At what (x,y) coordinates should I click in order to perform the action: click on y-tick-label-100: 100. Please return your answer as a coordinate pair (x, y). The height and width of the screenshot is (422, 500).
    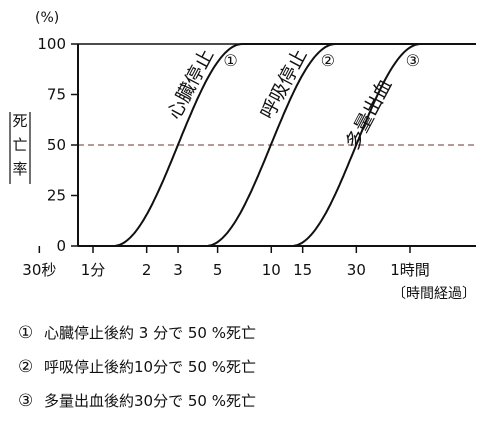
    Looking at the image, I should click on (51, 44).